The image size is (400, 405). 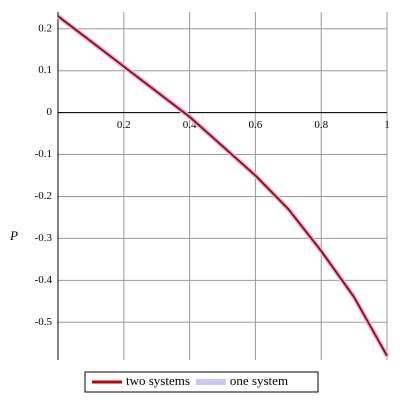 What do you see at coordinates (44, 322) in the screenshot?
I see `y-tick-label: -0.5` at bounding box center [44, 322].